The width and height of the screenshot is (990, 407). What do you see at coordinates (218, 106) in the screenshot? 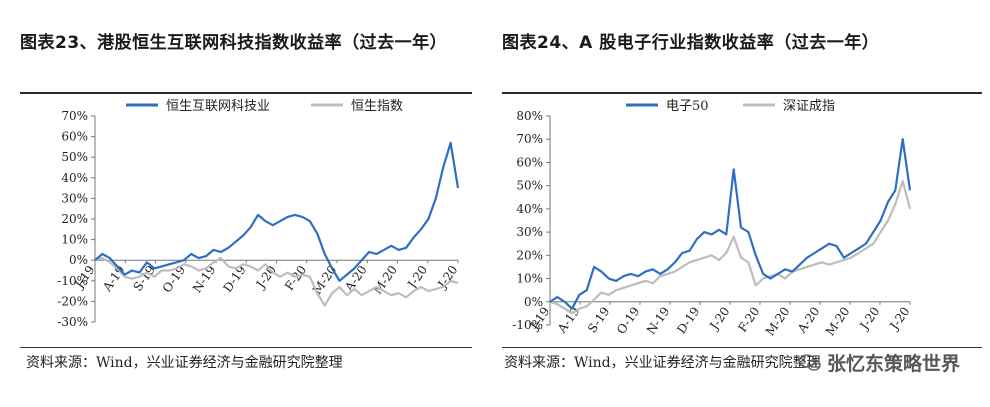
I see `legend-label: 恒生互联网科技业` at bounding box center [218, 106].